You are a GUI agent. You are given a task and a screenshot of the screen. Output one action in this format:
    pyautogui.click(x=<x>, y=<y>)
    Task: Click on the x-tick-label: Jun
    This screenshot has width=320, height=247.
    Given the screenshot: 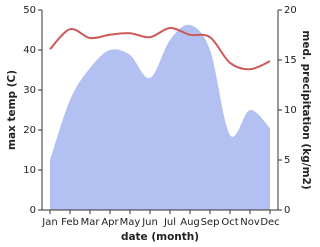 What is the action you would take?
    pyautogui.click(x=149, y=222)
    